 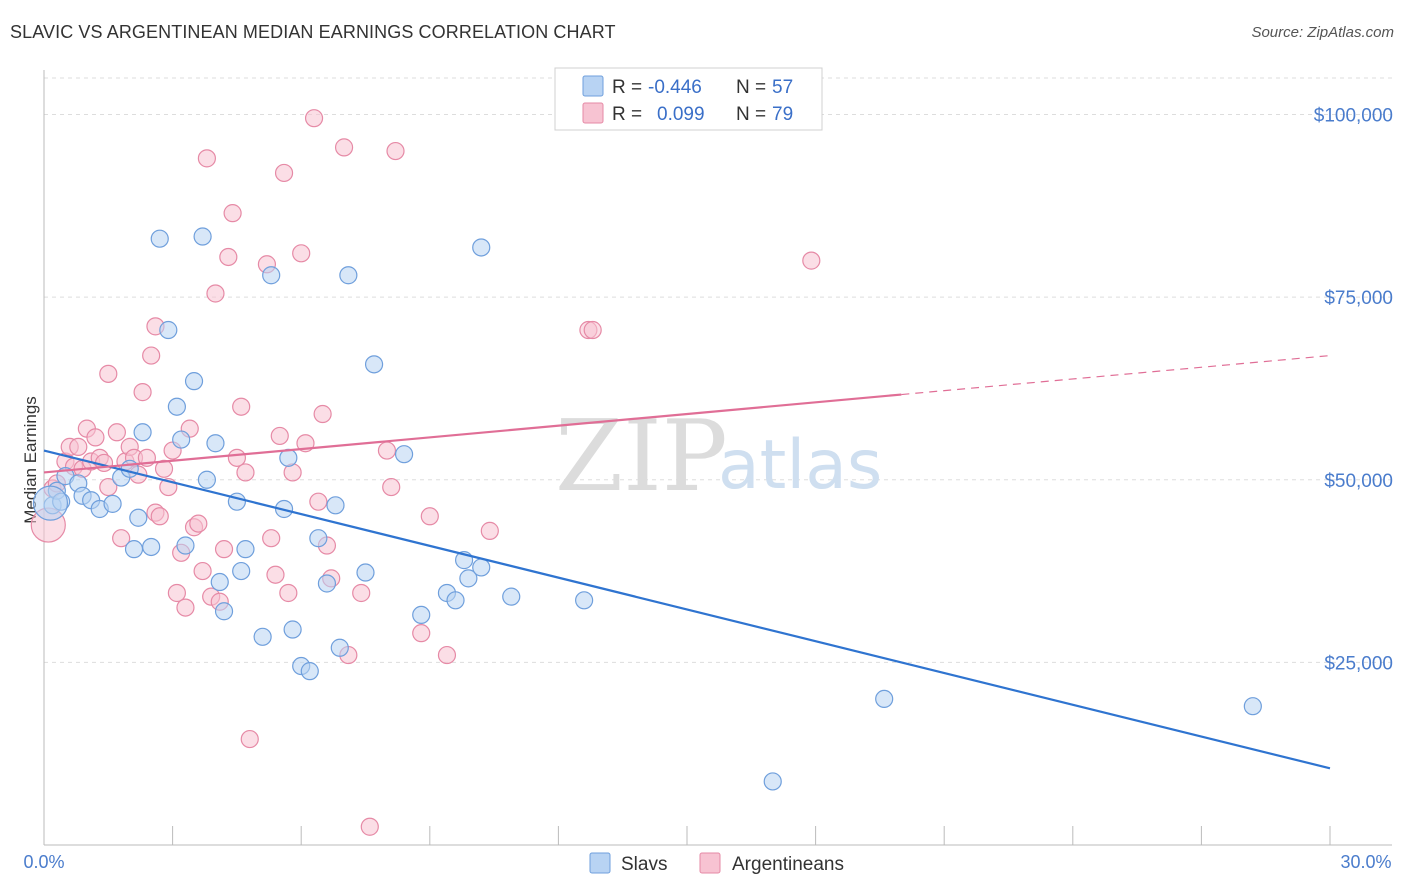 What do you see at coordinates (1353, 116) in the screenshot?
I see `y-tick-label: $100,000` at bounding box center [1353, 116].